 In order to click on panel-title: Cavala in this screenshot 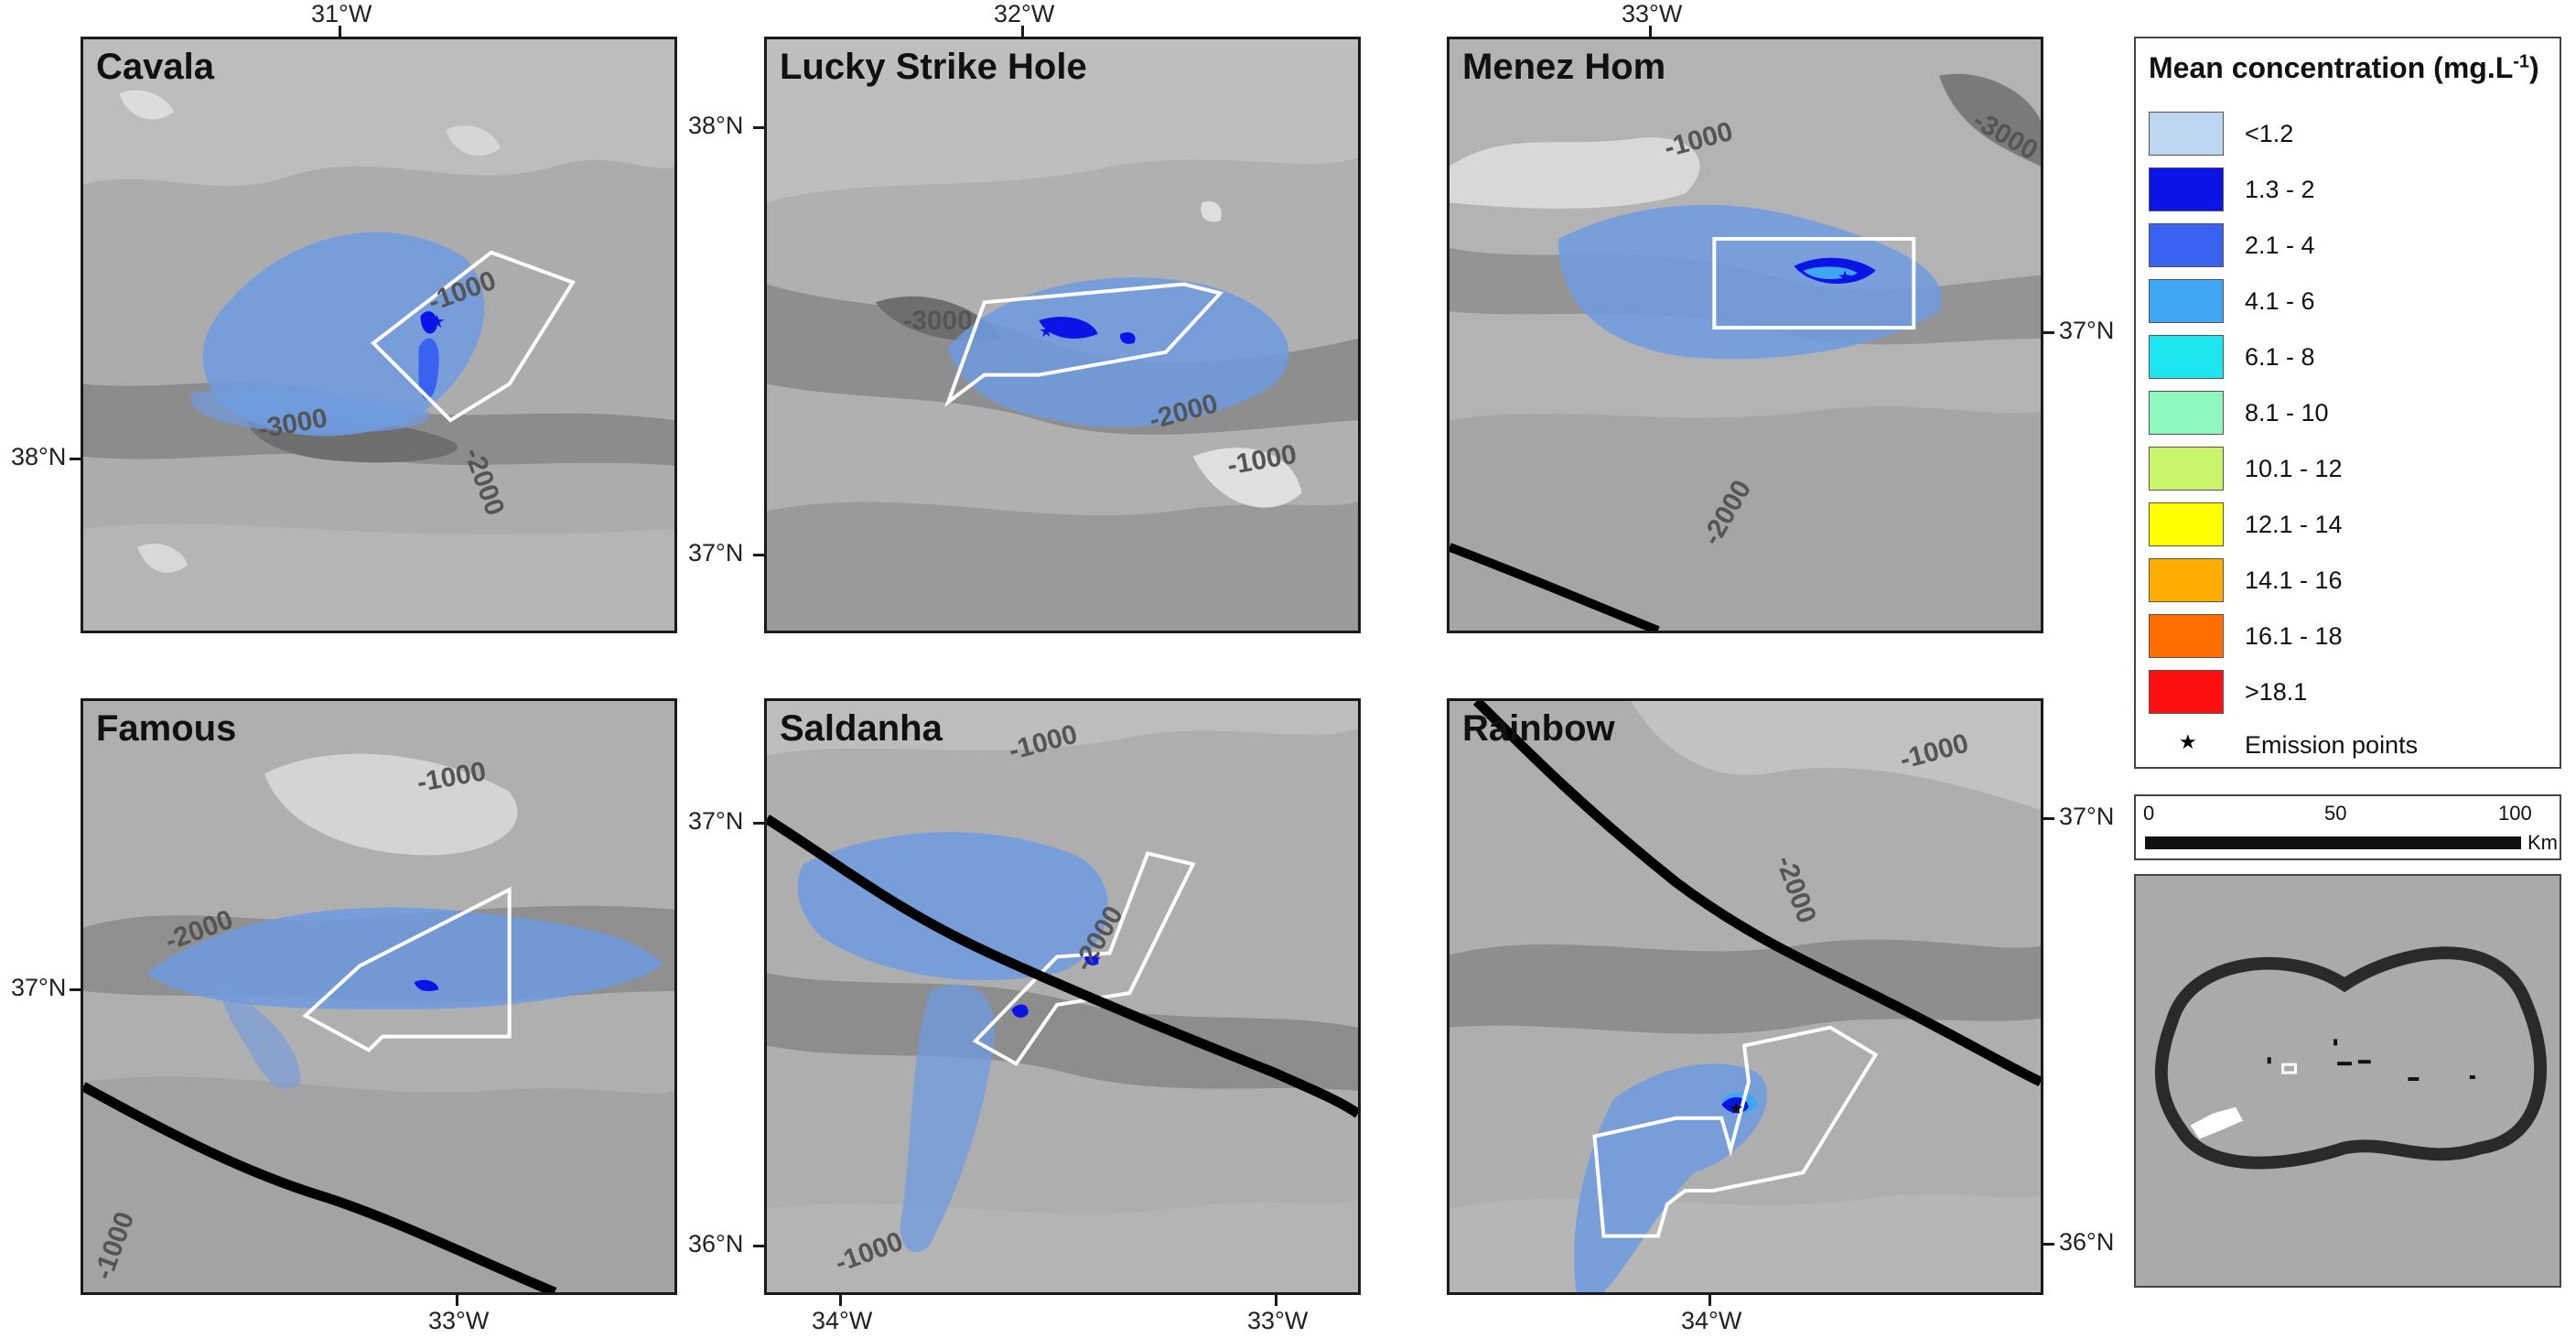, I will do `click(155, 67)`.